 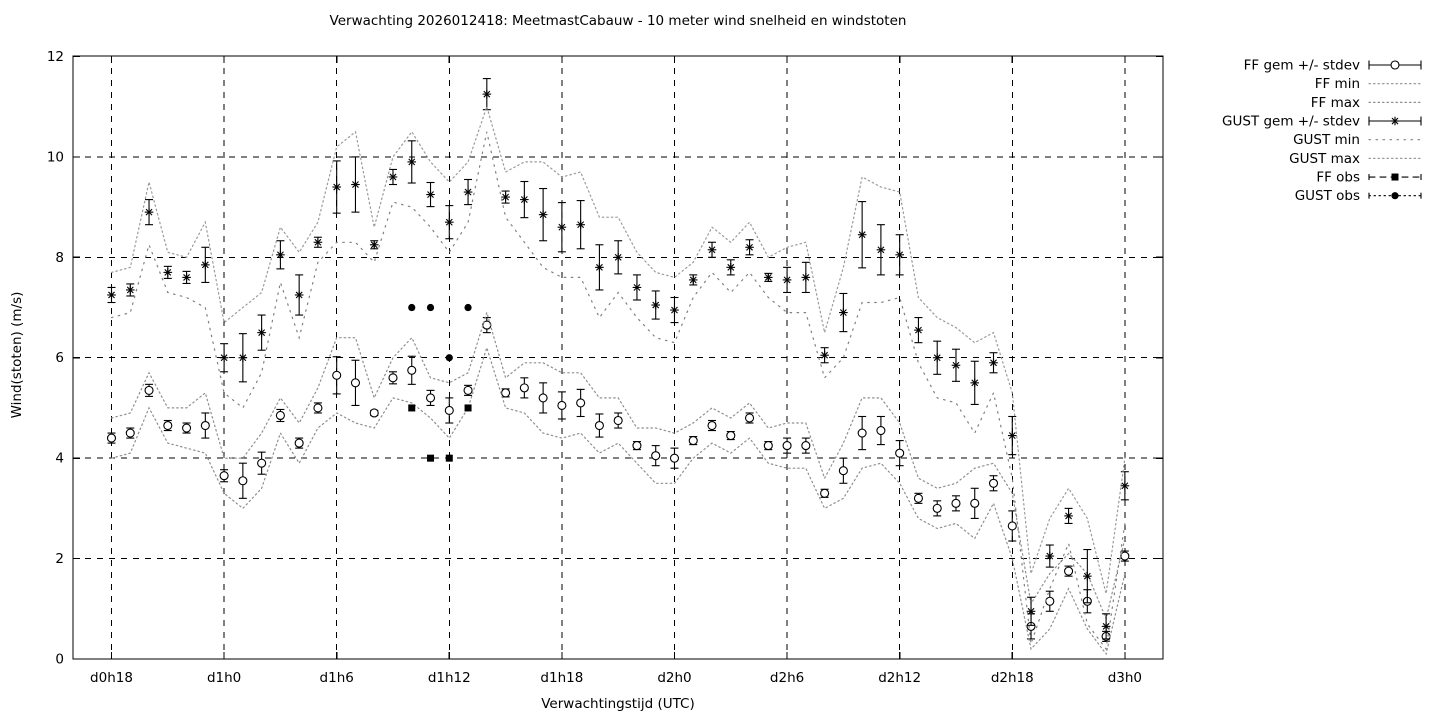 What do you see at coordinates (59, 358) in the screenshot?
I see `y-tick-label: 6` at bounding box center [59, 358].